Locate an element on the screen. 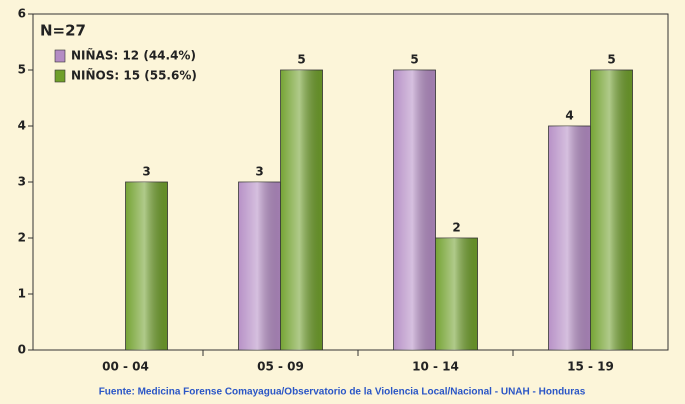 This screenshot has width=685, height=404. x-tick-label: 00 - 04 is located at coordinates (125, 367).